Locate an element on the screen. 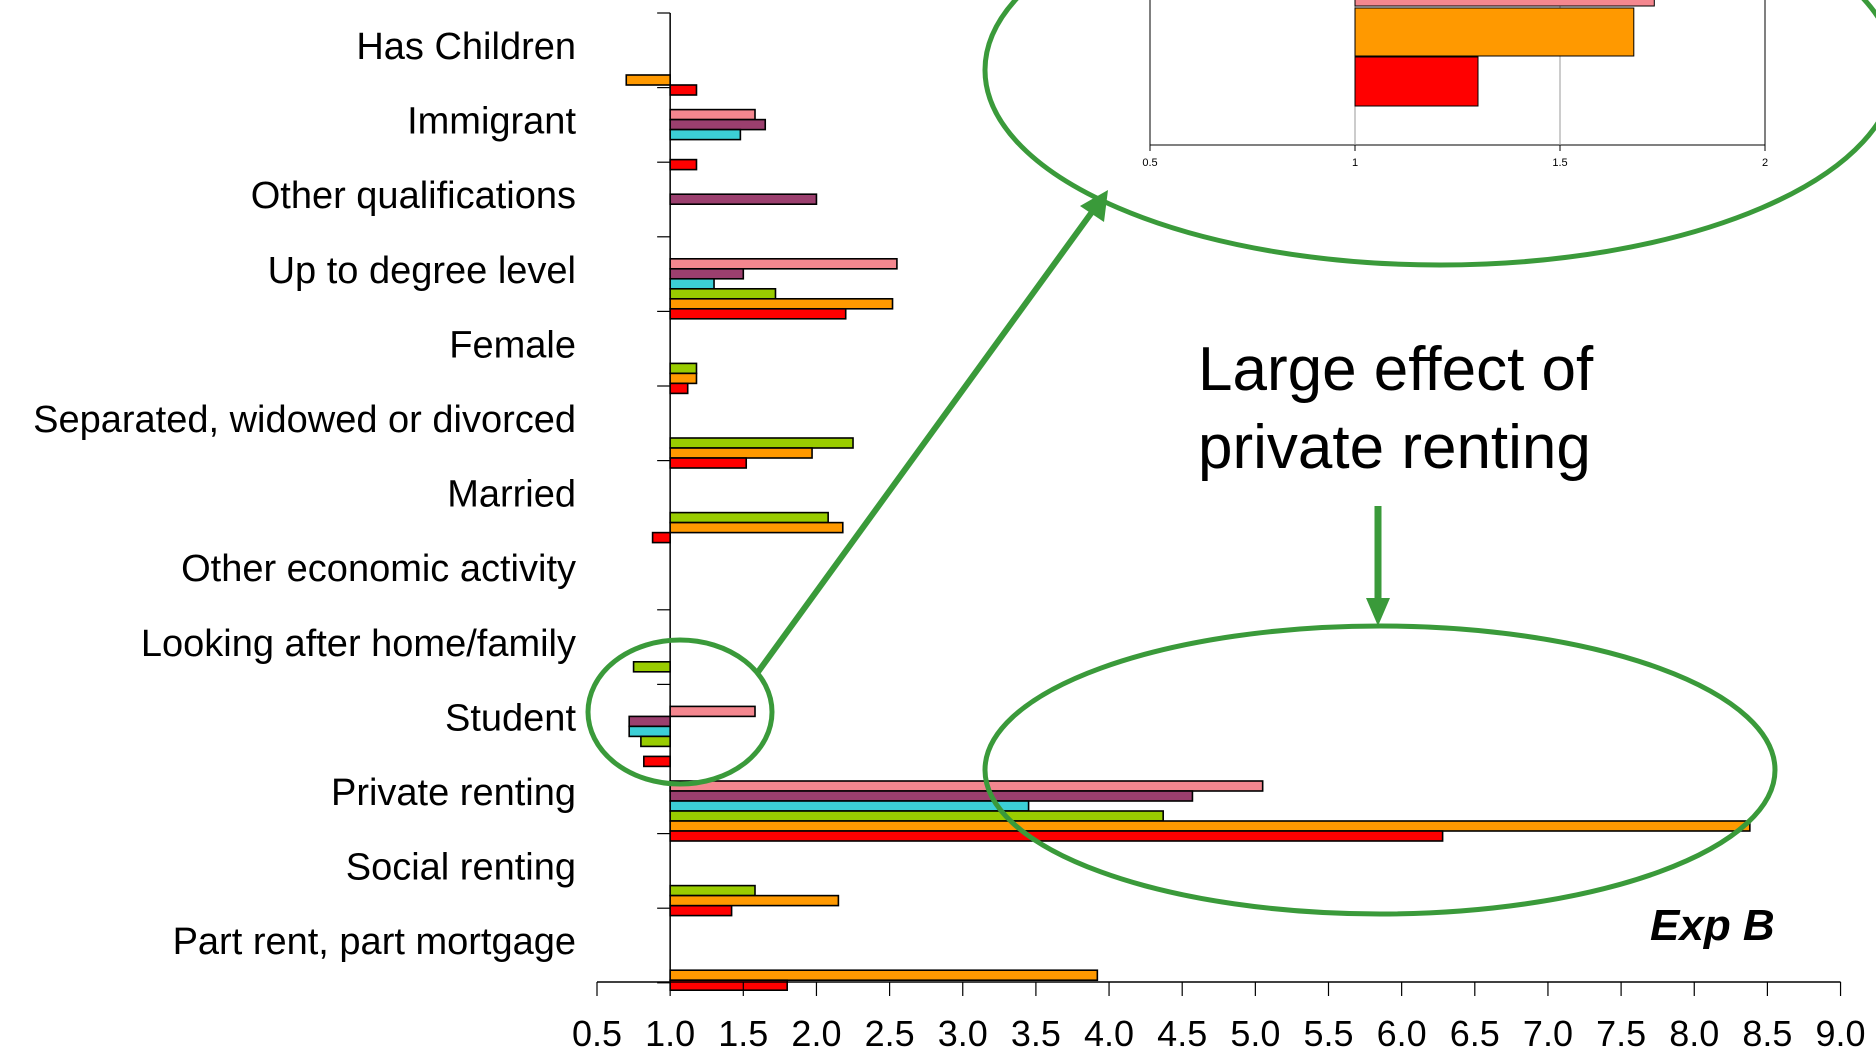 Image resolution: width=1876 pixels, height=1057 pixels. zoom-arrow-line is located at coordinates (925, 442).